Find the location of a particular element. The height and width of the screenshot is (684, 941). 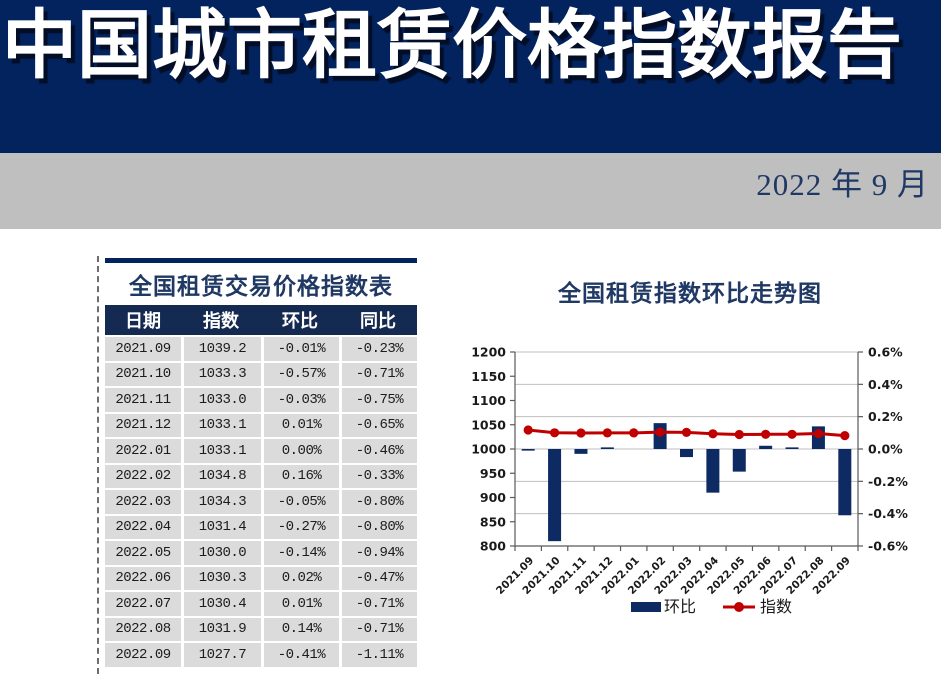

table-cell: 1034.8 is located at coordinates (222, 476).